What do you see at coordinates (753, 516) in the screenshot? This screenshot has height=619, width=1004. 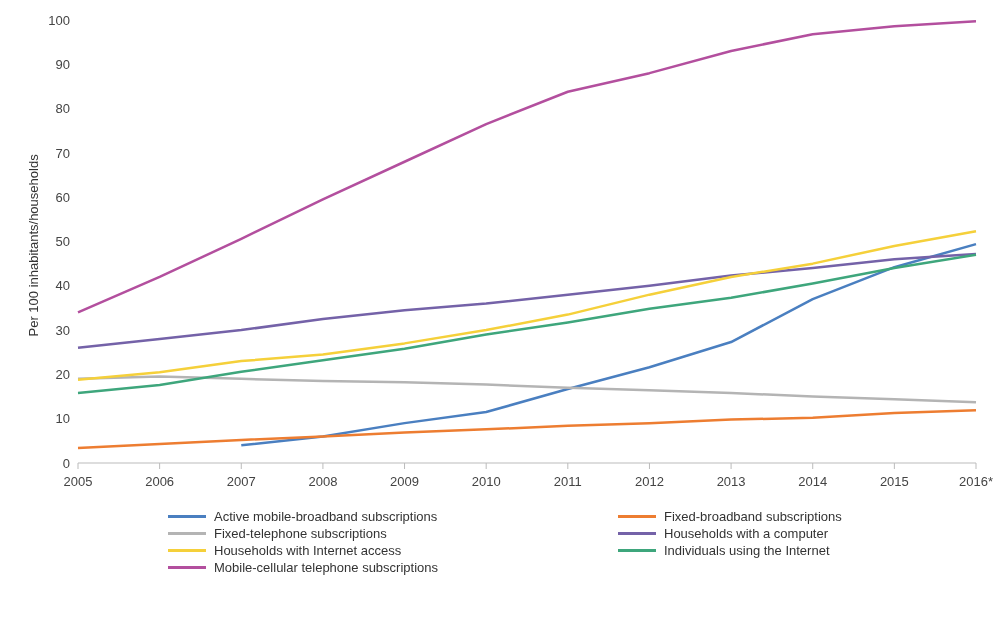 I see `legend-label: Fixed-broadband subscriptions` at bounding box center [753, 516].